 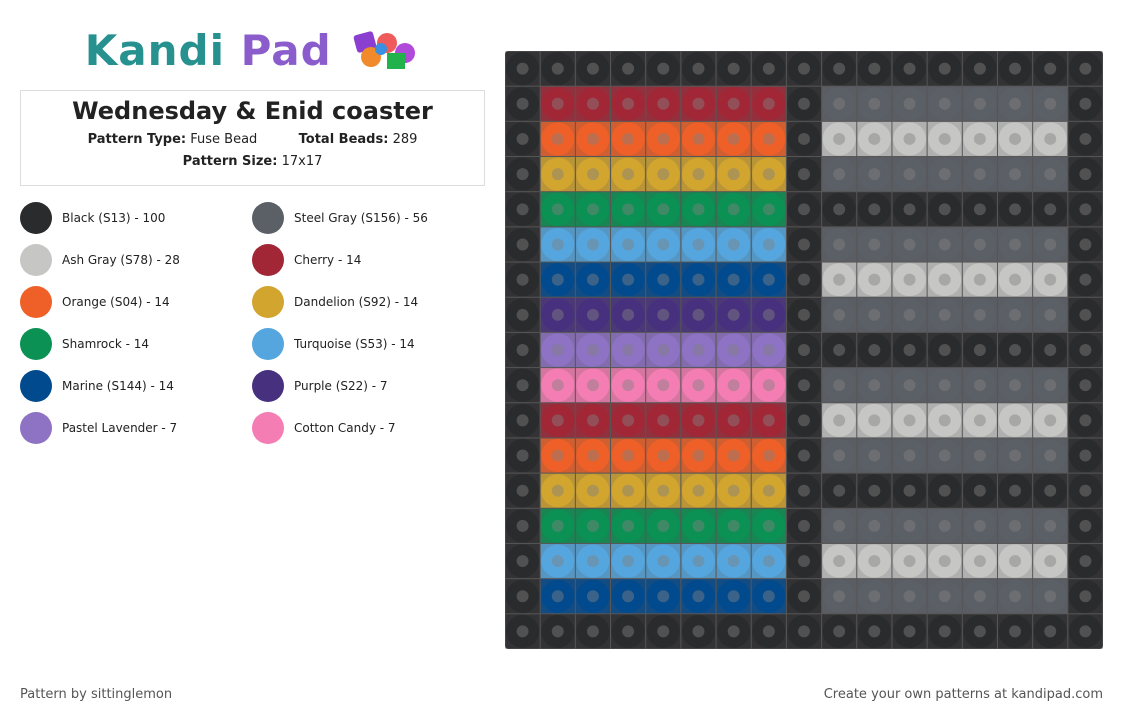 I want to click on credit: Pattern by sittinglemon, so click(x=96, y=694).